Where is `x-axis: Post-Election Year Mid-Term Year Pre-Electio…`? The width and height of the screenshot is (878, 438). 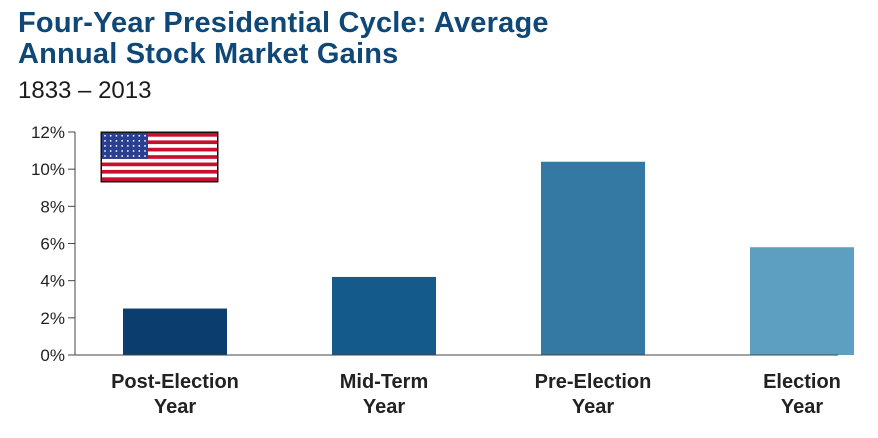
x-axis: Post-Election Year Mid-Term Year Pre-Electio… is located at coordinates (458, 386).